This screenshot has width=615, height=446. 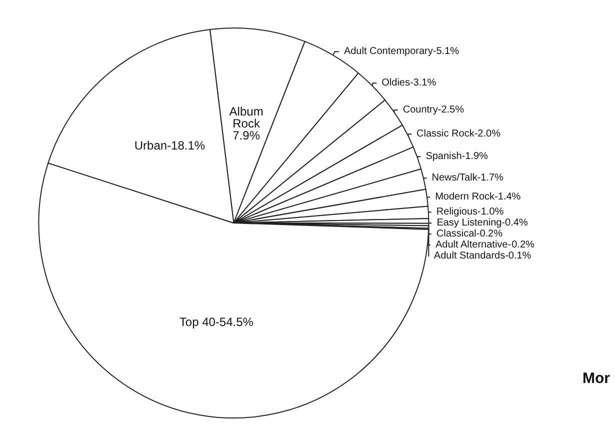 What do you see at coordinates (458, 234) in the screenshot?
I see `slice-label: Classical-` at bounding box center [458, 234].